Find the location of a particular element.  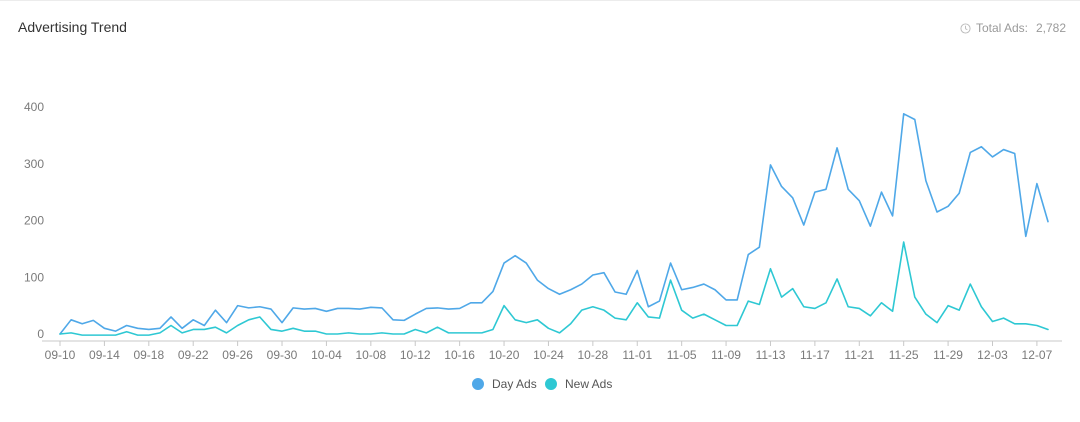

x-tick-label: 11-25 is located at coordinates (904, 355).